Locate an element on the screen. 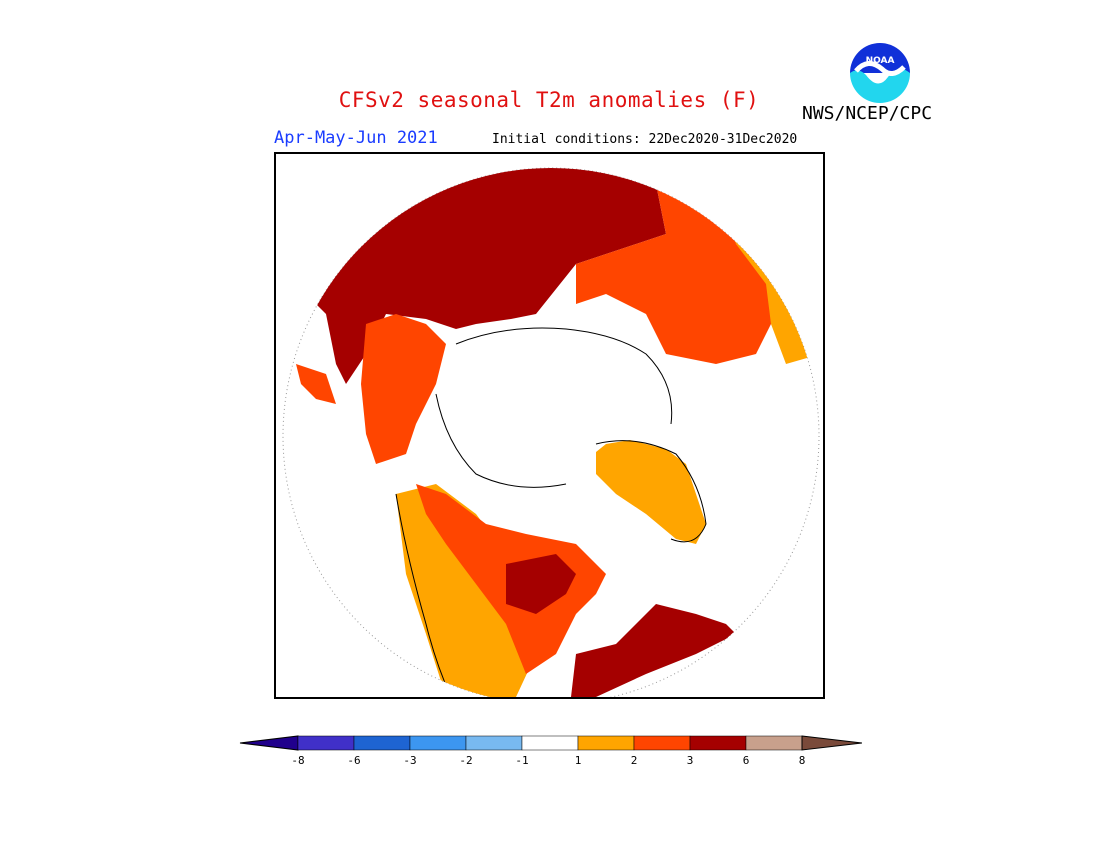  forecast-period: Apr-May-Jun 2021 is located at coordinates (356, 138).